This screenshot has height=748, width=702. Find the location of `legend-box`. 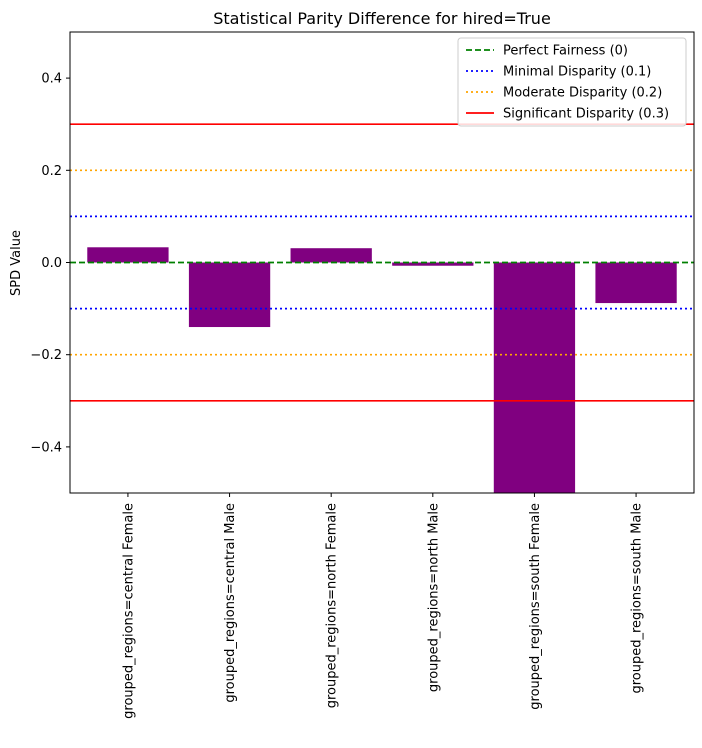

legend-box is located at coordinates (572, 82).